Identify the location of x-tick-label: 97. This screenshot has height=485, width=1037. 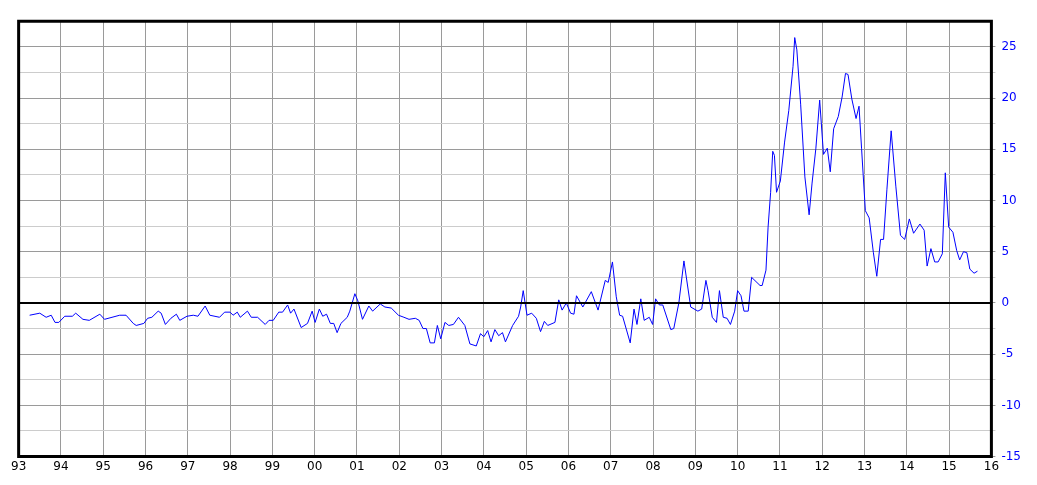
(188, 465).